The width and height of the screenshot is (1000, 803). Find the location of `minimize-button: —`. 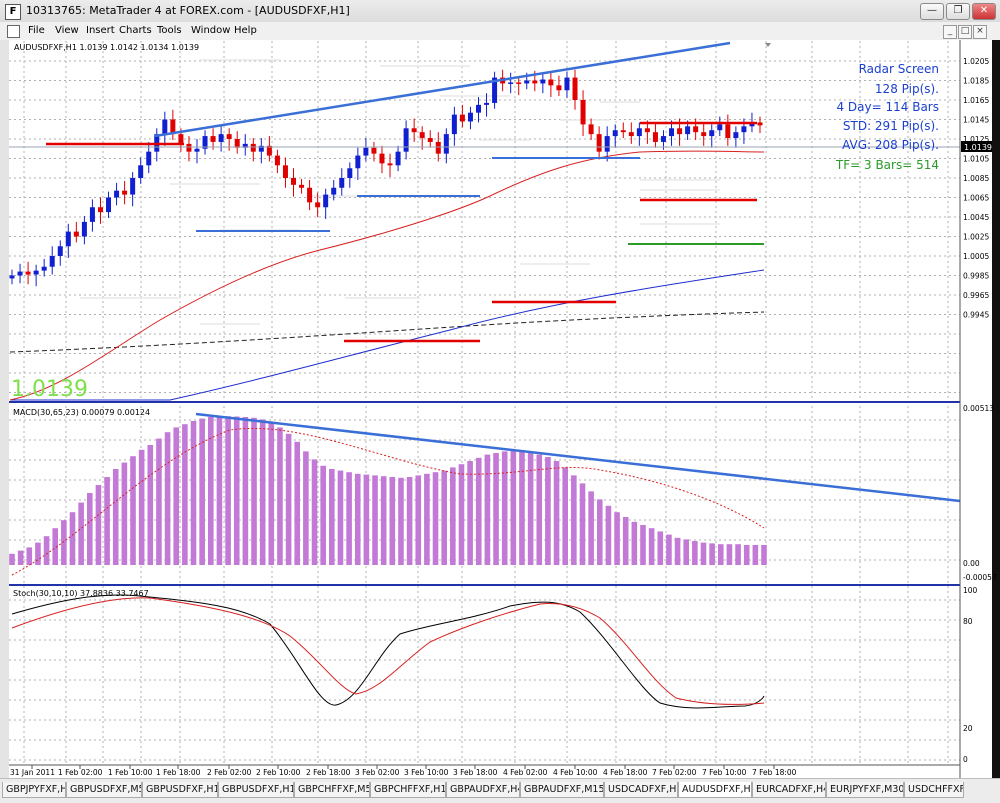

minimize-button: — is located at coordinates (932, 11).